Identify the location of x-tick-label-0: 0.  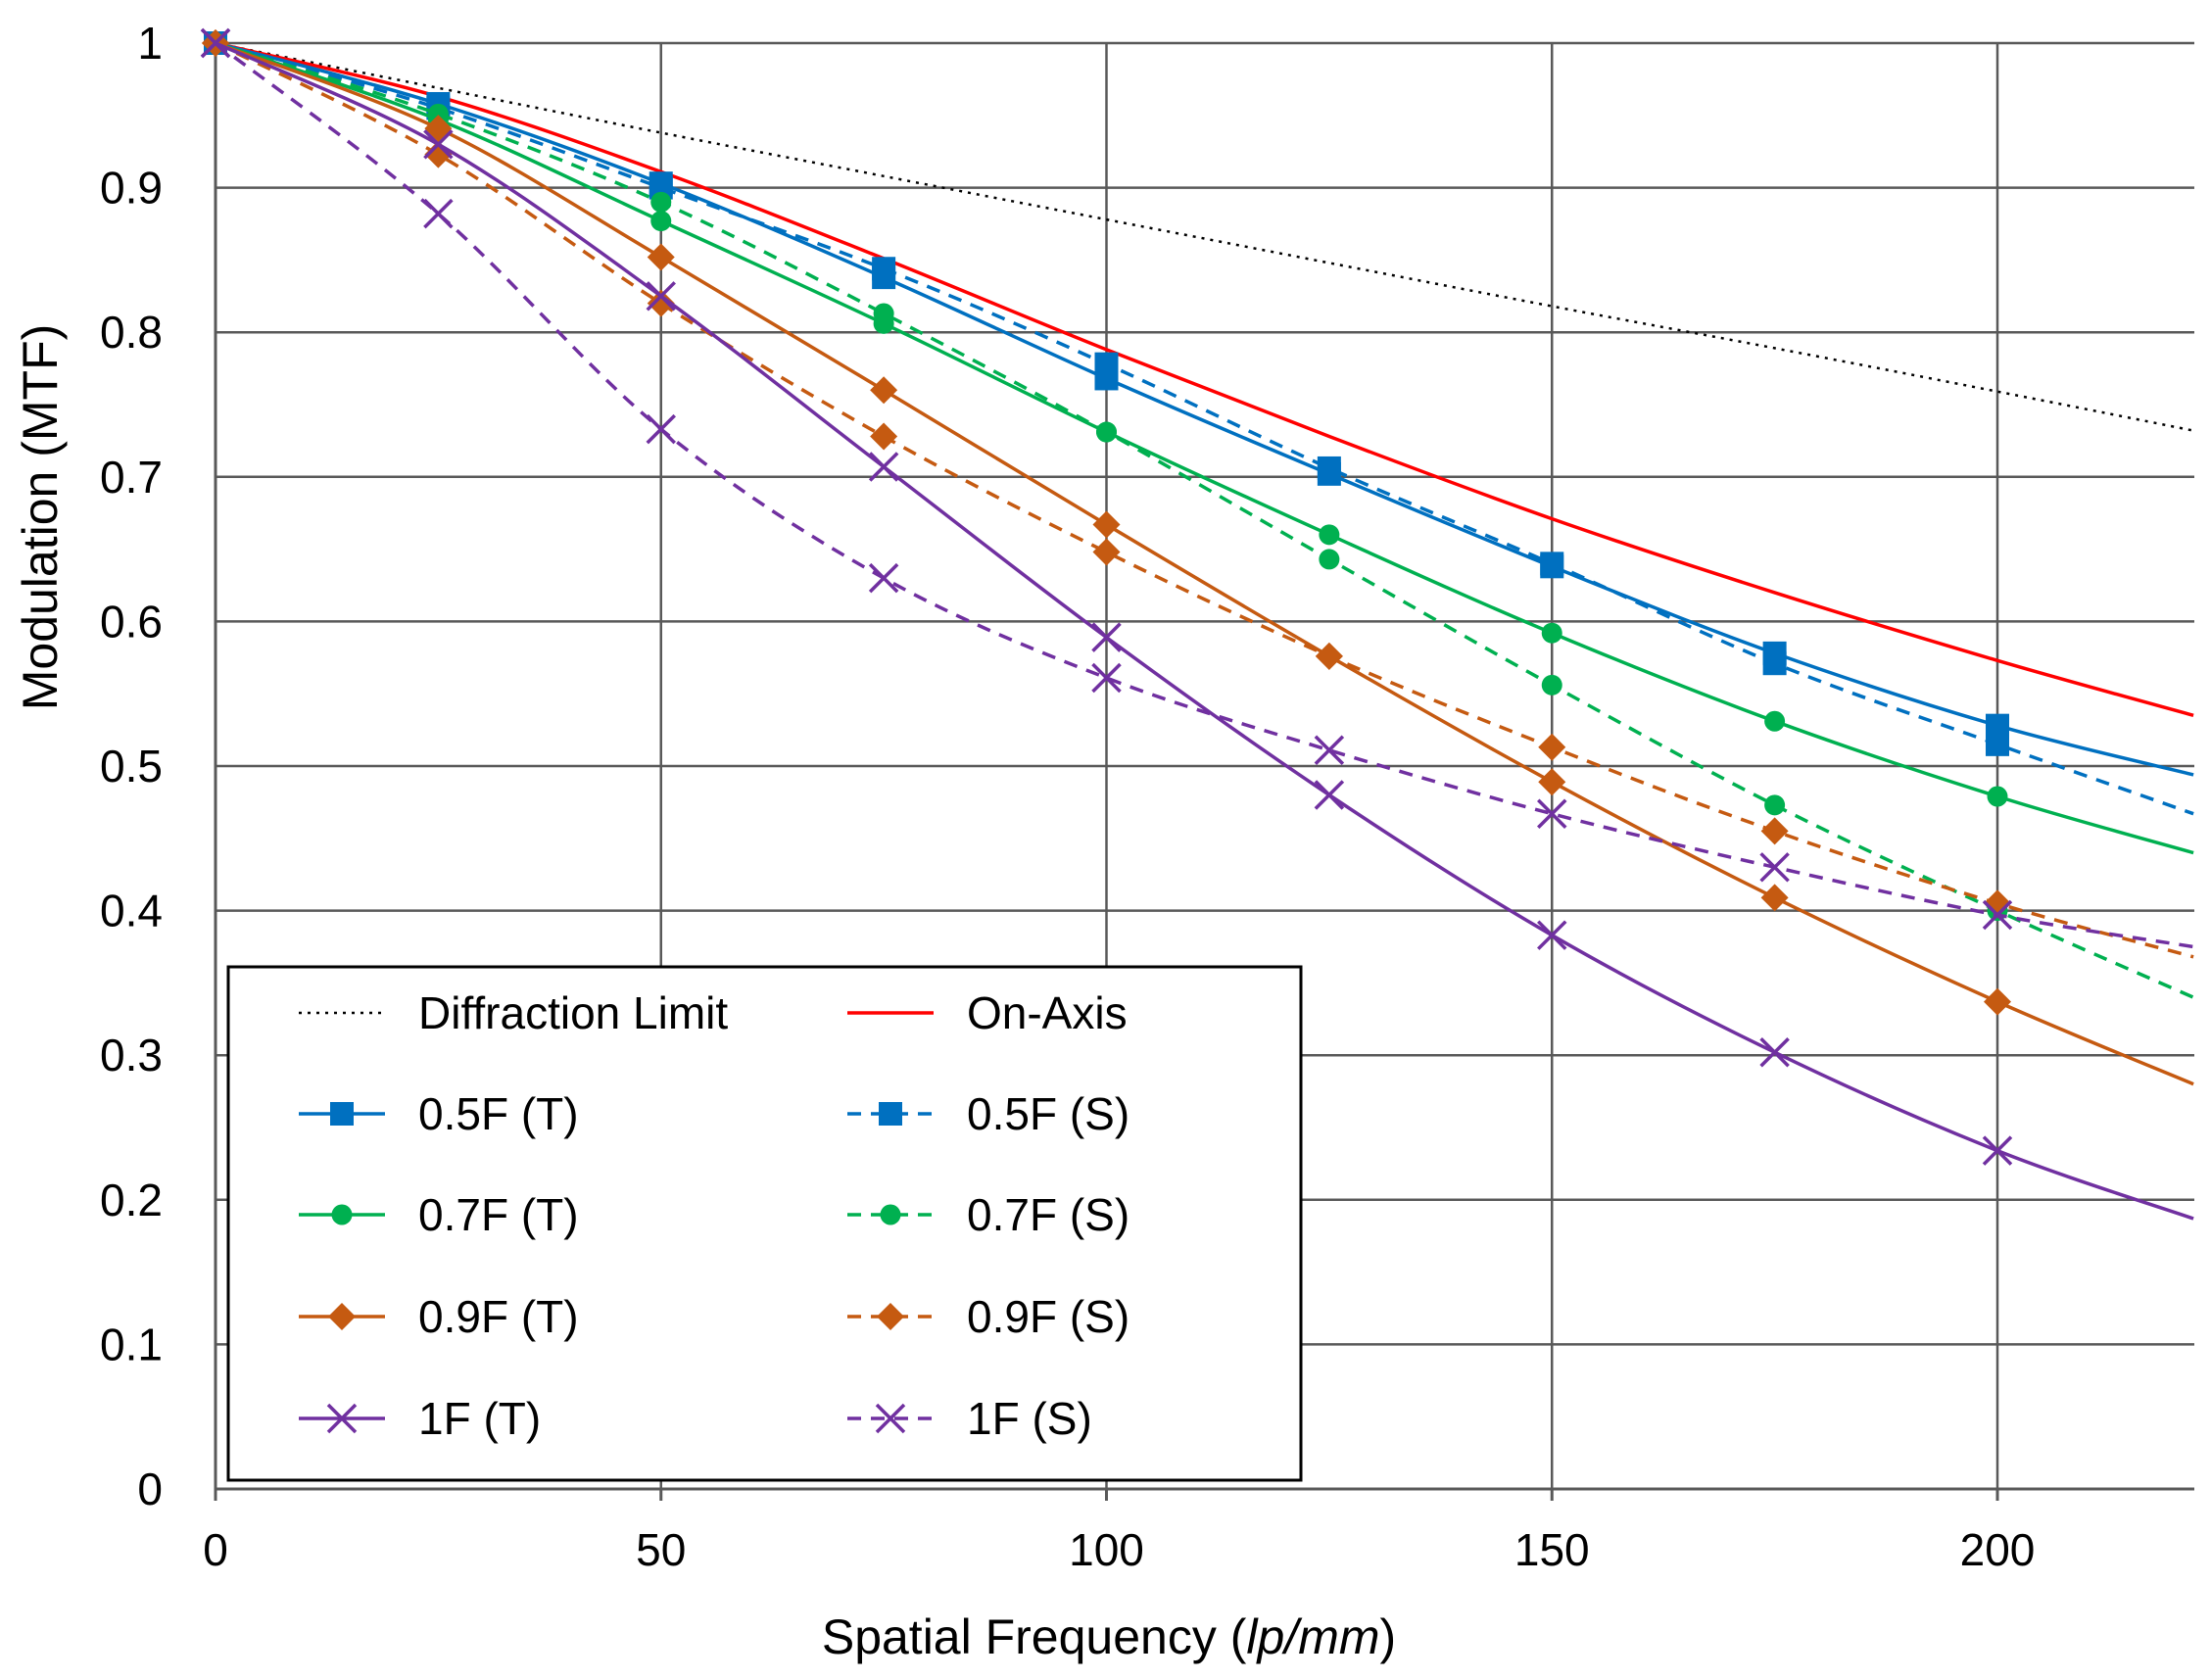
(215, 1549).